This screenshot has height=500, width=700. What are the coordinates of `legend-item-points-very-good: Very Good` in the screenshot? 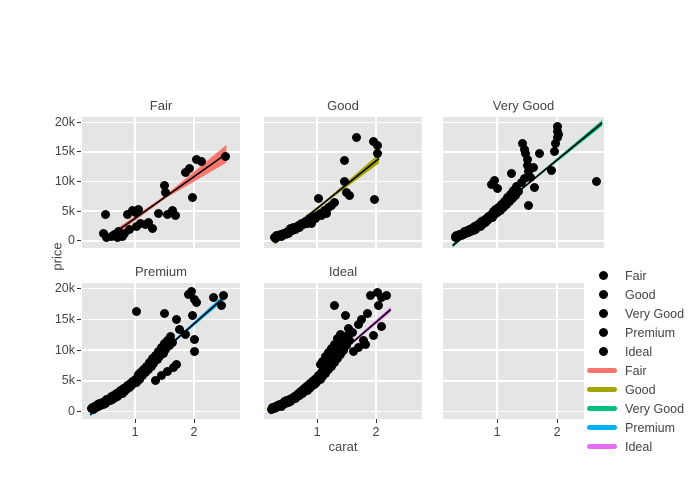 It's located at (635, 313).